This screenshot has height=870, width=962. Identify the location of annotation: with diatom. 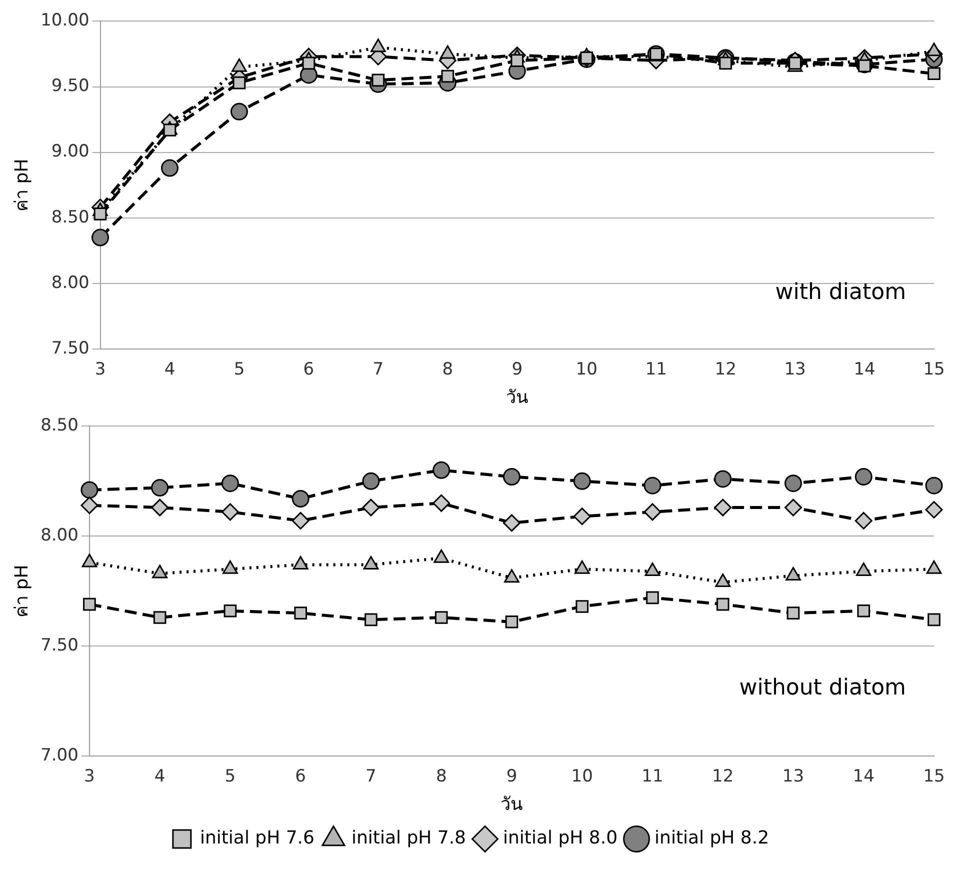
(840, 292).